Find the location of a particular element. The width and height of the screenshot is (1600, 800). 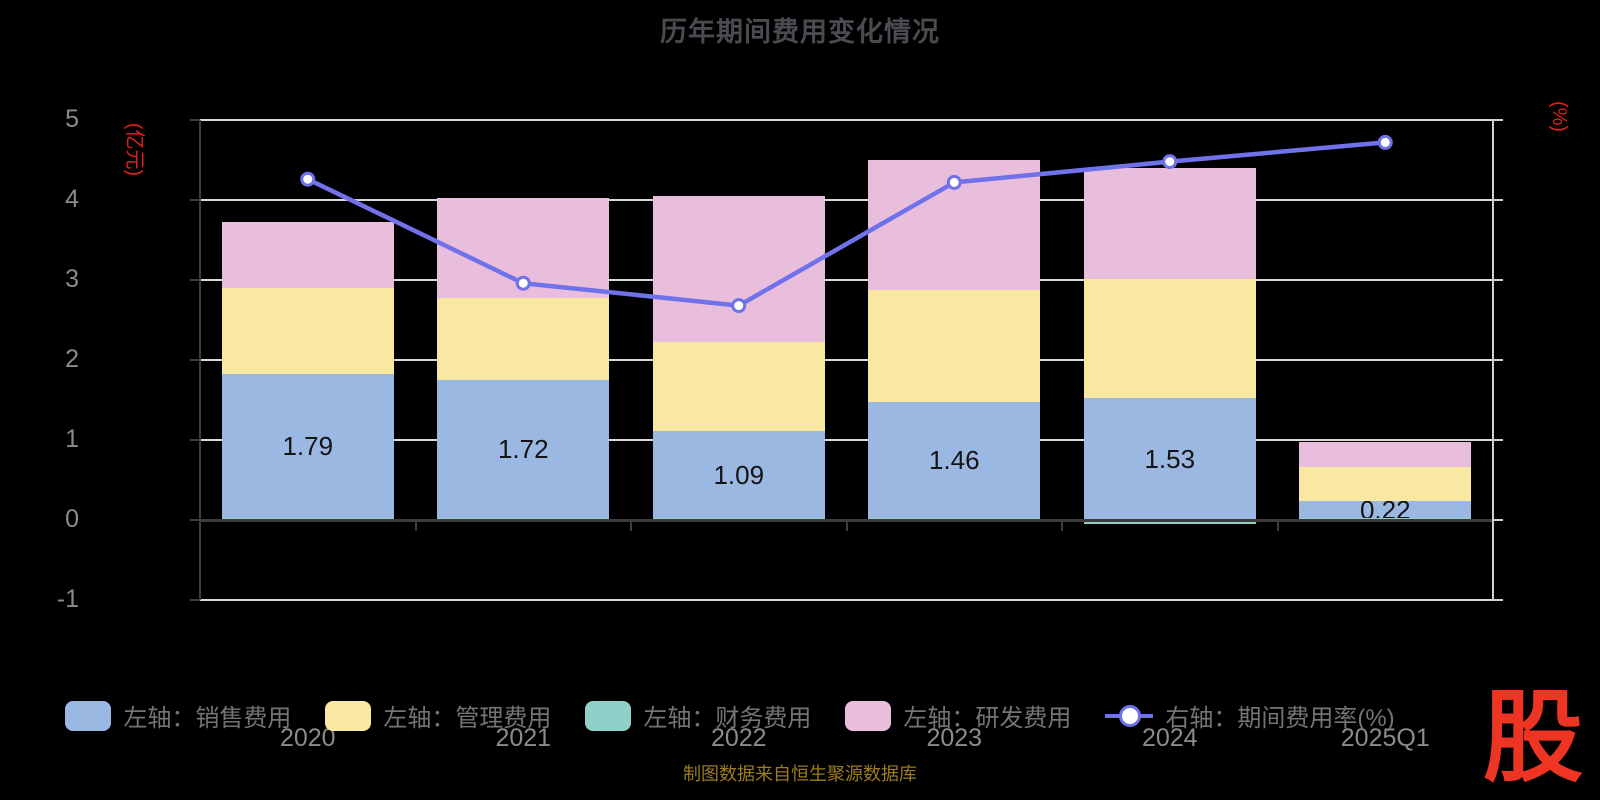

left-axis-tick-label: -1 is located at coordinates (67, 599).